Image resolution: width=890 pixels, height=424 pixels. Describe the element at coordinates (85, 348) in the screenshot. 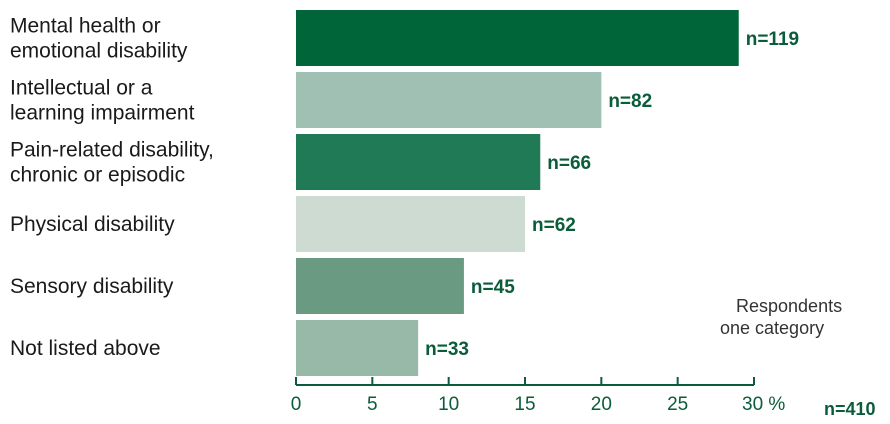

I see `category-label-5: Not listed above` at that location.